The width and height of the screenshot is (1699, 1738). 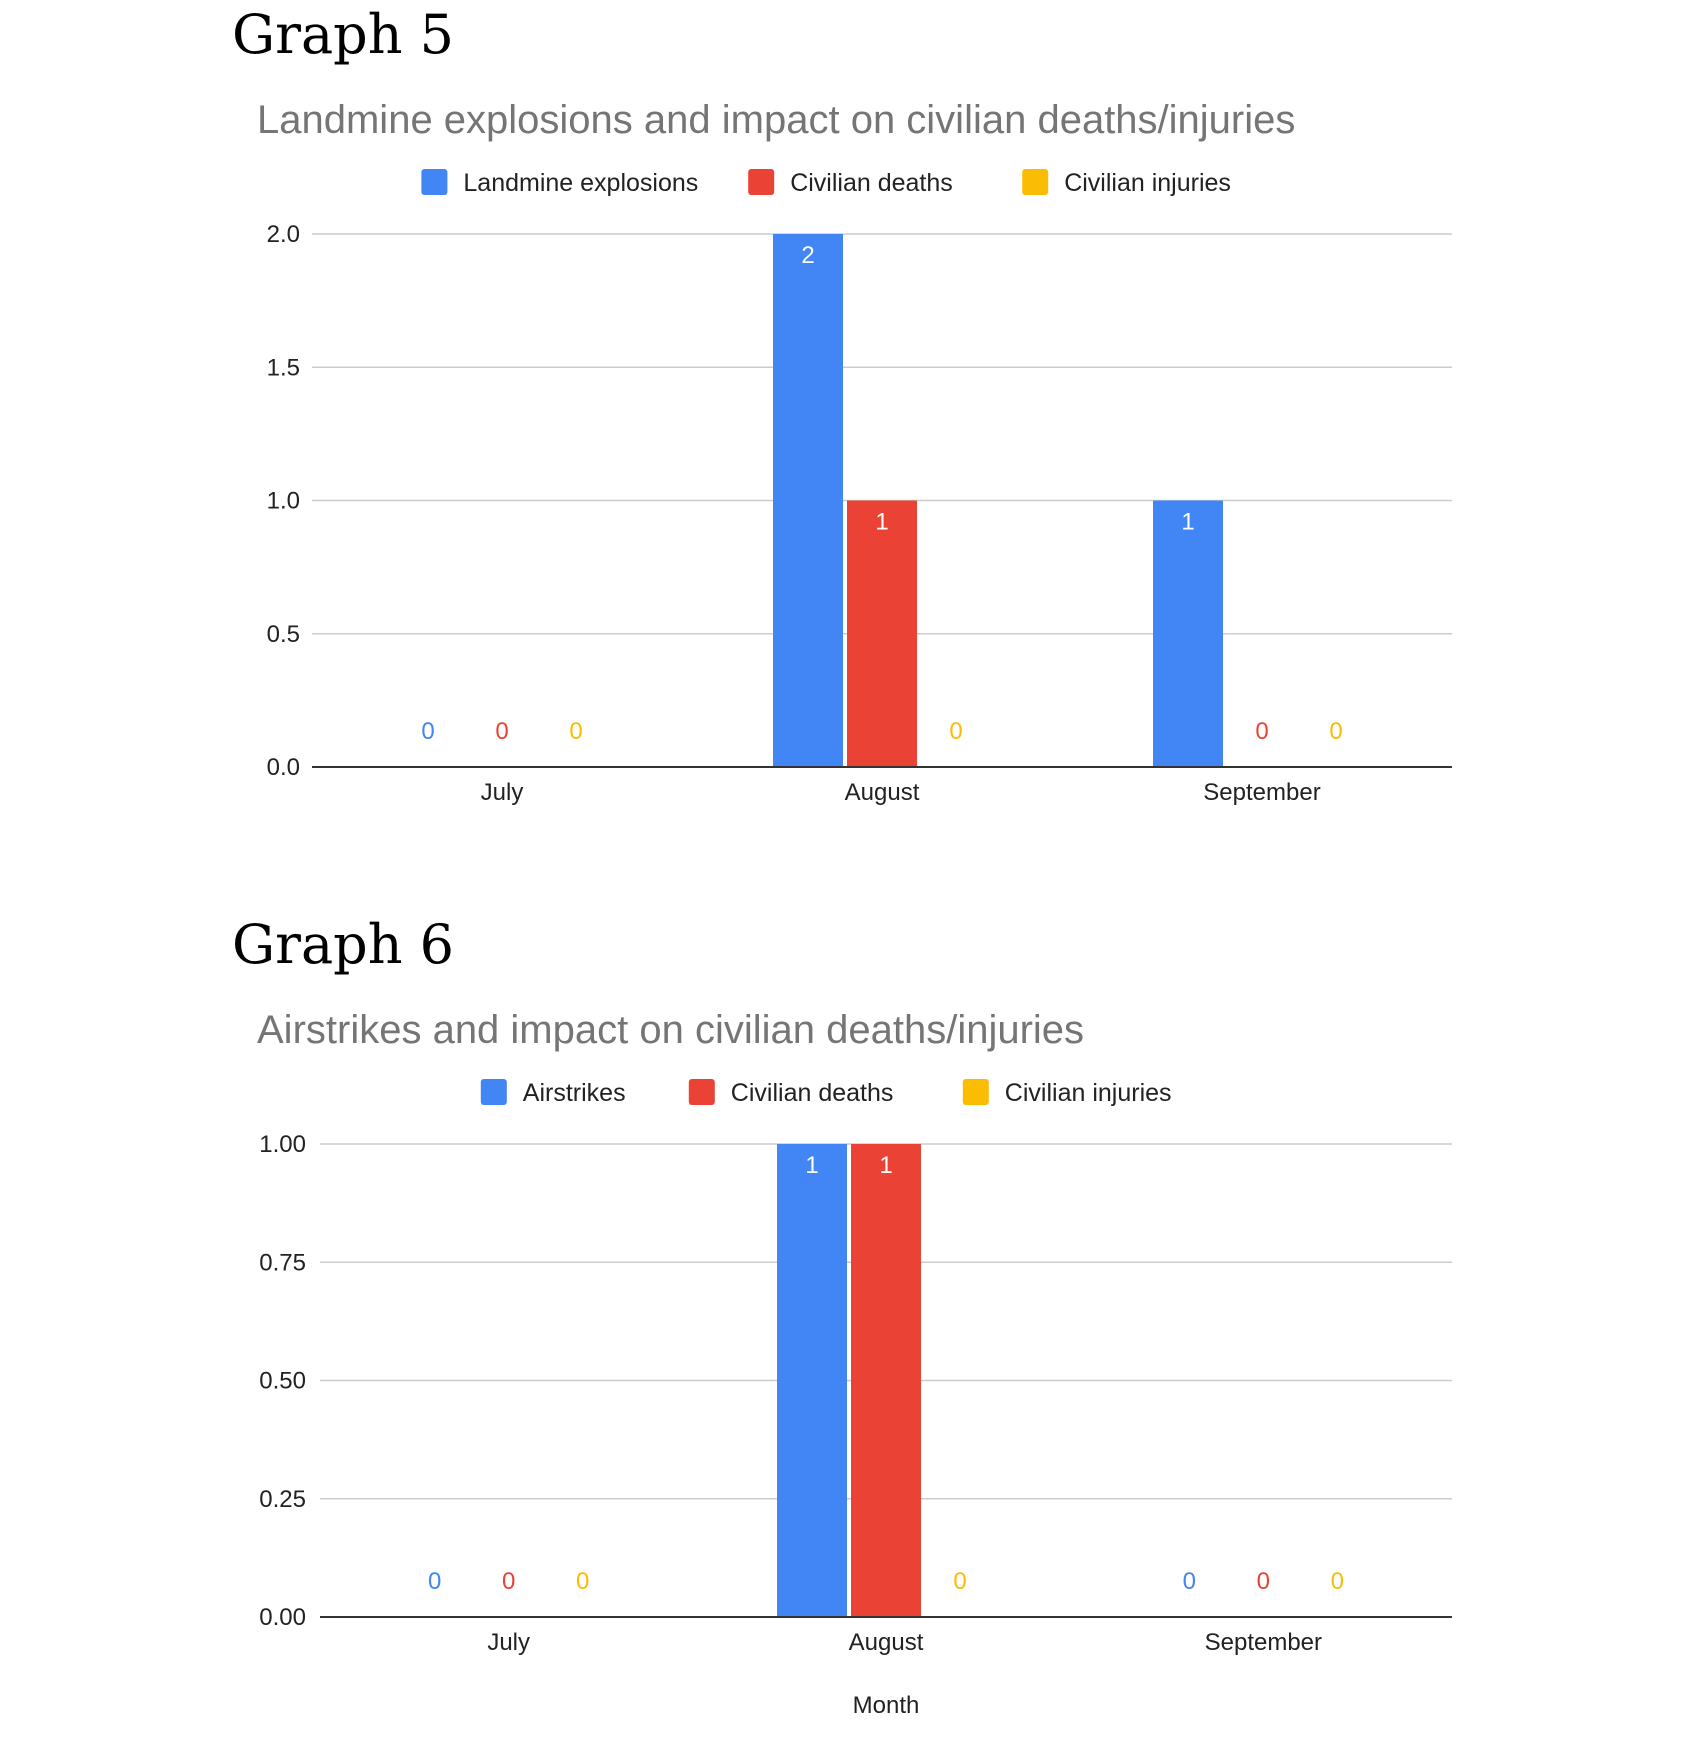 What do you see at coordinates (282, 1499) in the screenshot?
I see `y-tick-label: 0.25` at bounding box center [282, 1499].